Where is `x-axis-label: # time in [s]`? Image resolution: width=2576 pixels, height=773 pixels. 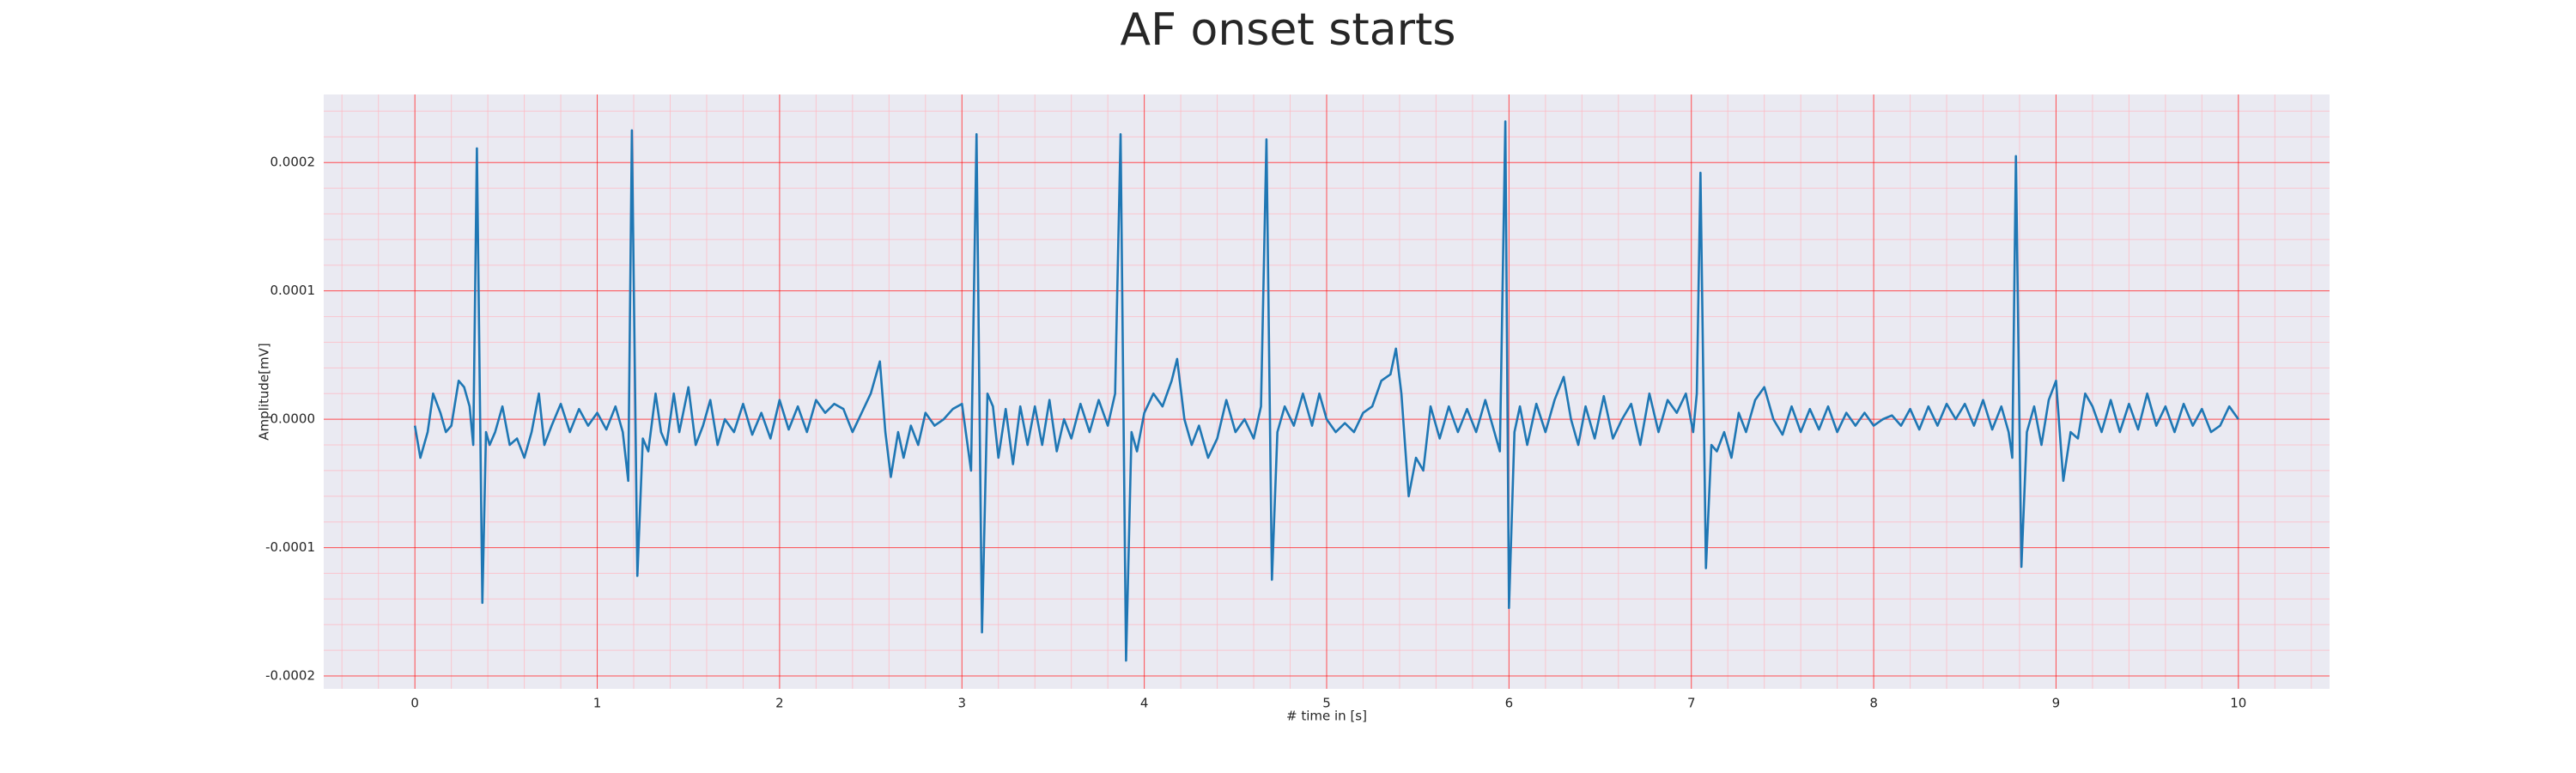
x-axis-label: # time in [s] is located at coordinates (1327, 716).